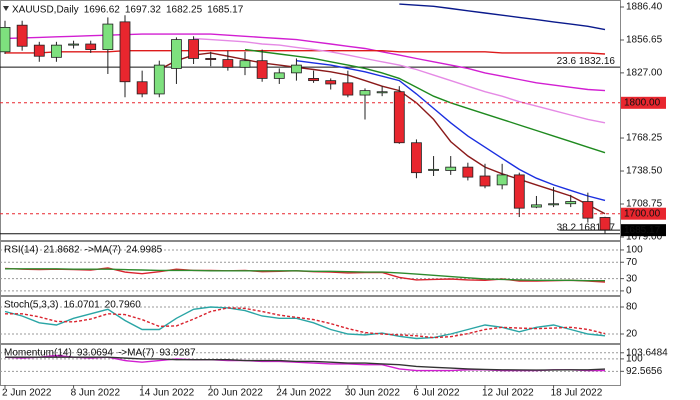 This screenshot has height=400, width=700. I want to click on fibonacci-label: 23.6 1832.16, so click(586, 61).